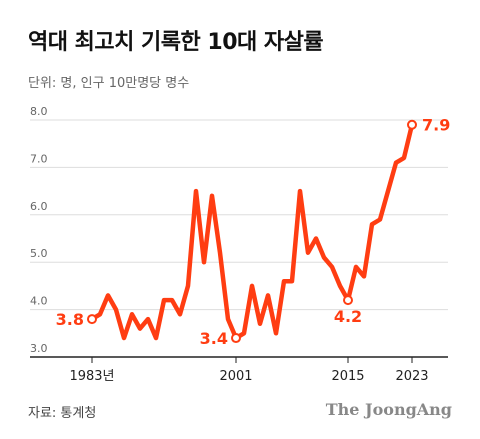 The height and width of the screenshot is (439, 480). What do you see at coordinates (39, 206) in the screenshot?
I see `y-tick-label-6.0: 6.0` at bounding box center [39, 206].